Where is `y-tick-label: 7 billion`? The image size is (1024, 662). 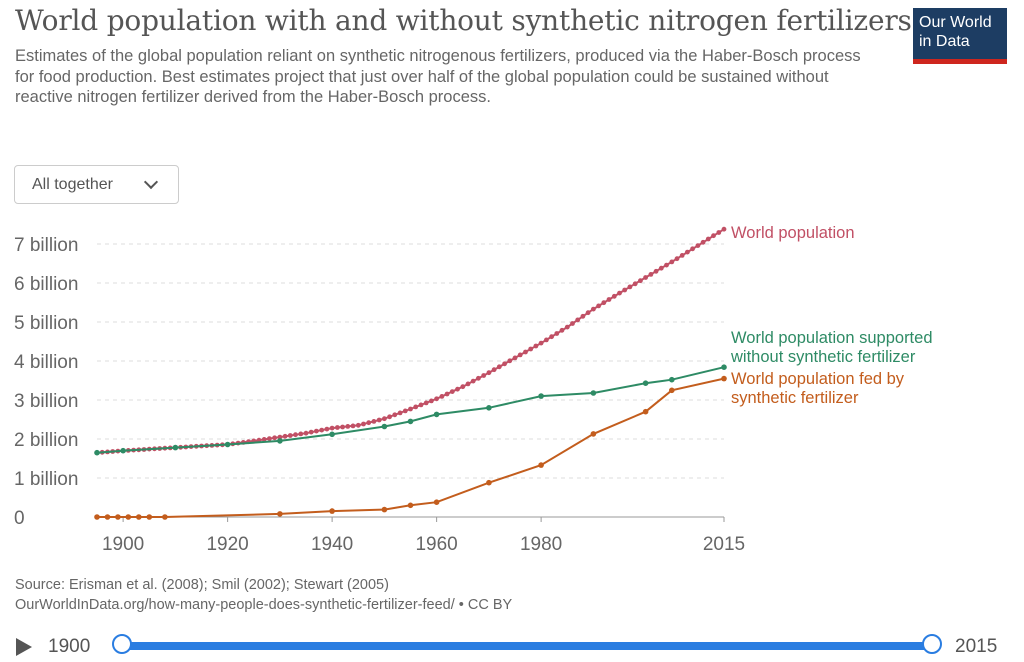 y-tick-label: 7 billion is located at coordinates (46, 245).